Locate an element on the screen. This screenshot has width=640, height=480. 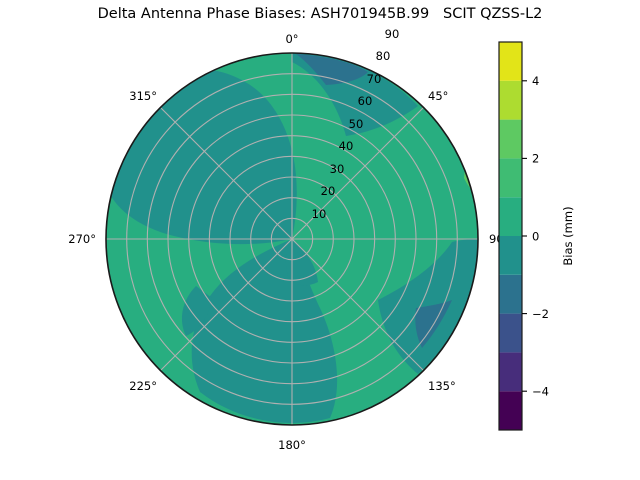
angular-tick-180: 180° is located at coordinates (292, 445).